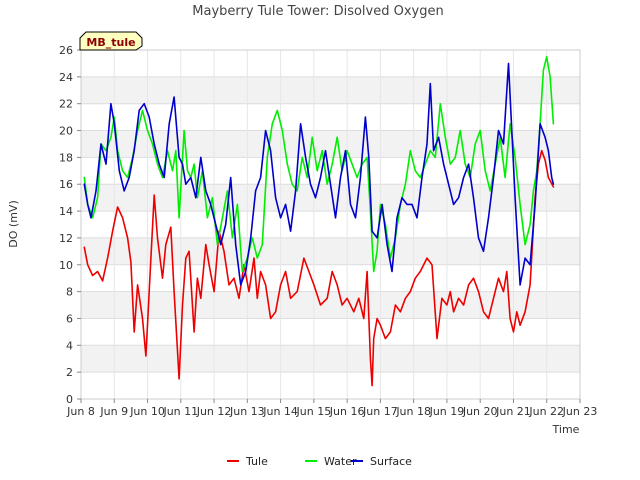 This screenshot has height=480, width=640. I want to click on x-tick-label: Jun 21, so click(513, 411).